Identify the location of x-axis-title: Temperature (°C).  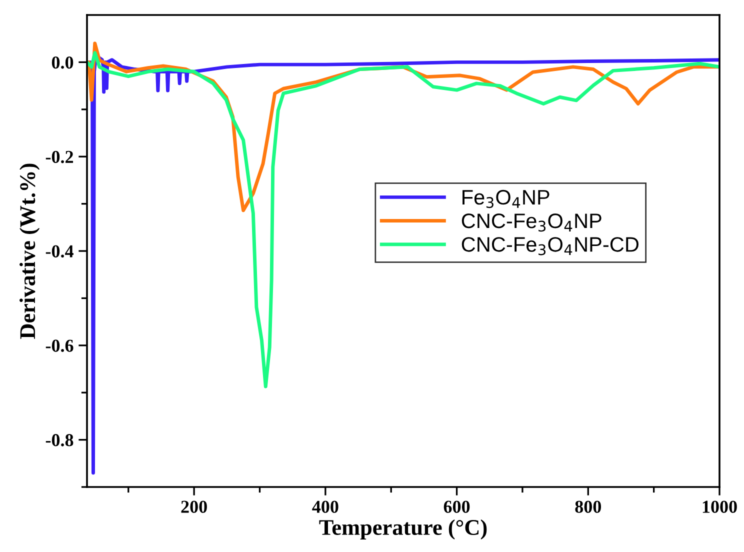
(403, 529).